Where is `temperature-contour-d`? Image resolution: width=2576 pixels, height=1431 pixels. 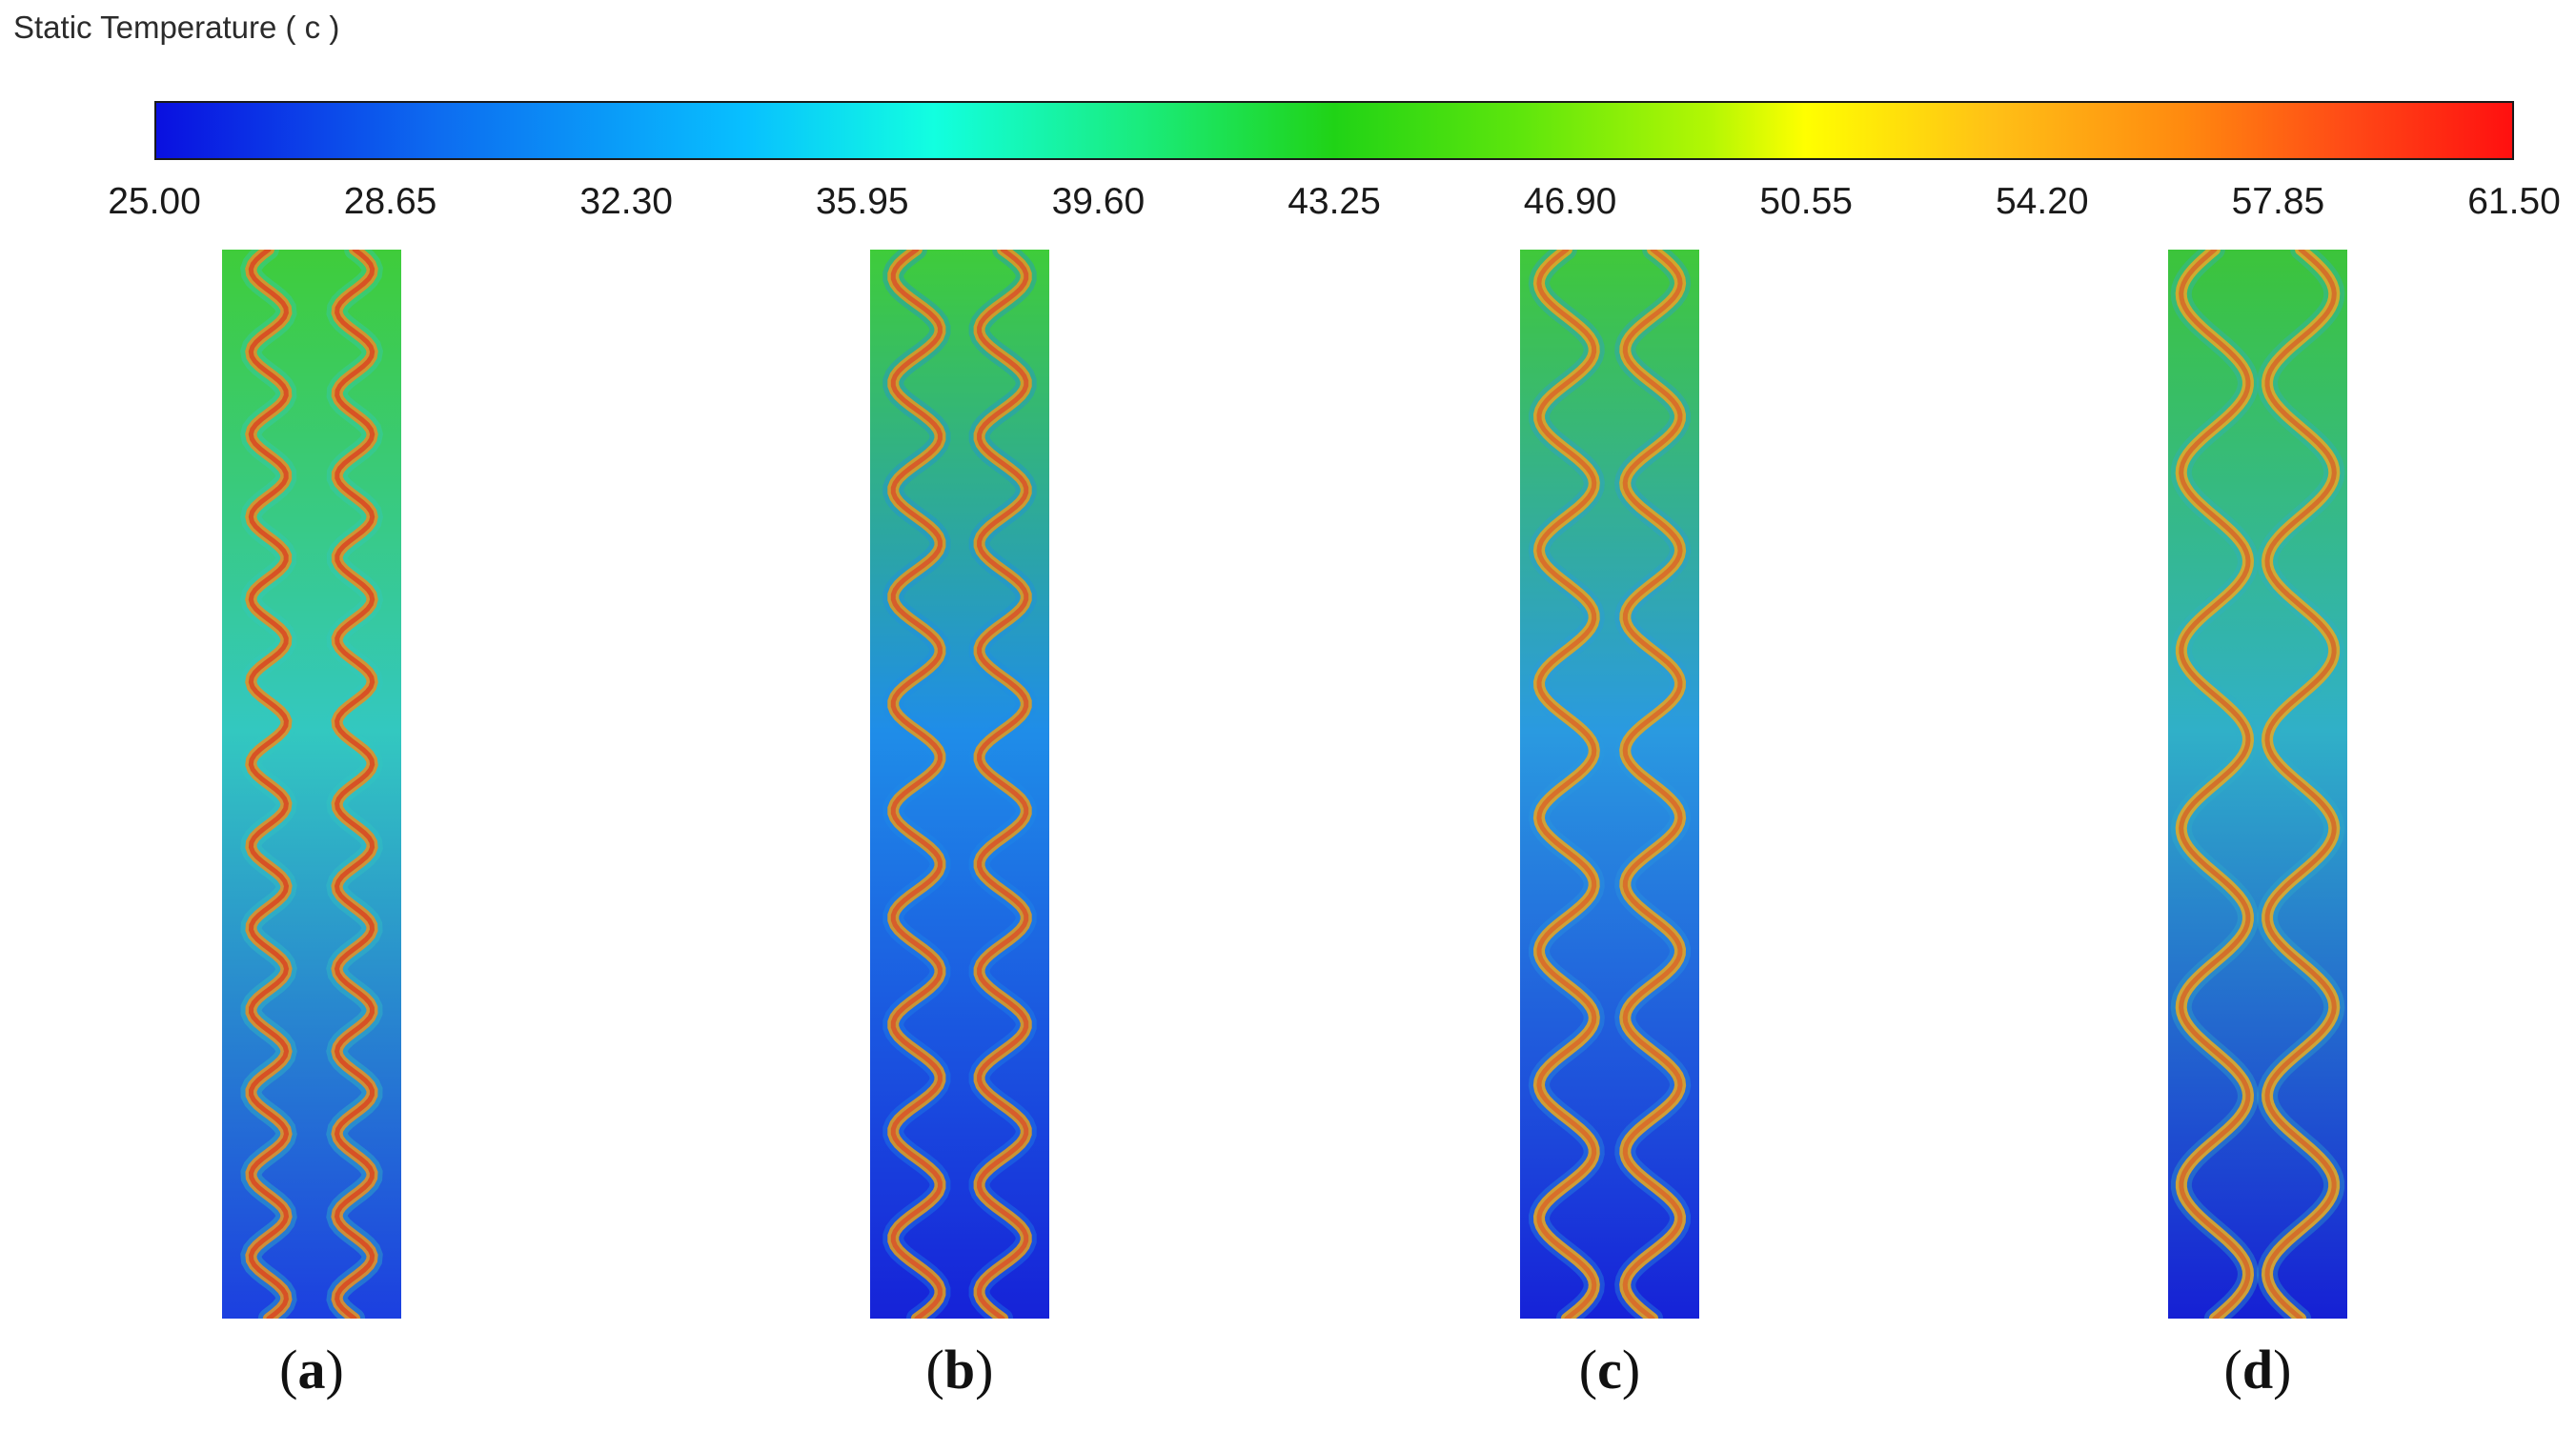 temperature-contour-d is located at coordinates (2257, 784).